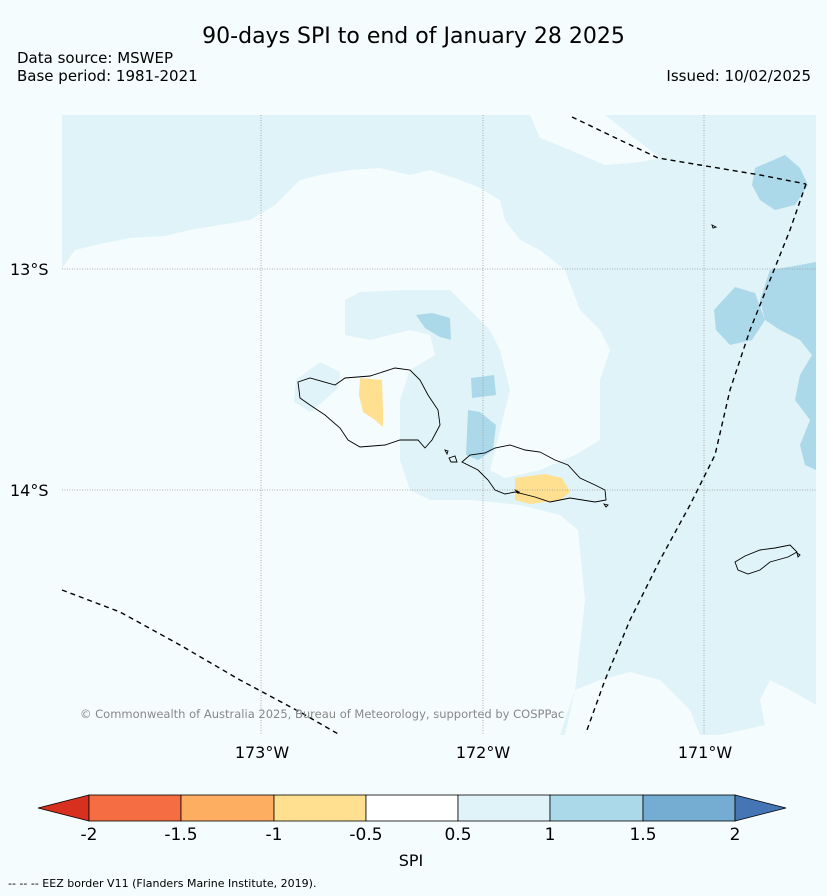  What do you see at coordinates (366, 835) in the screenshot?
I see `colorbar-tick: -0.5` at bounding box center [366, 835].